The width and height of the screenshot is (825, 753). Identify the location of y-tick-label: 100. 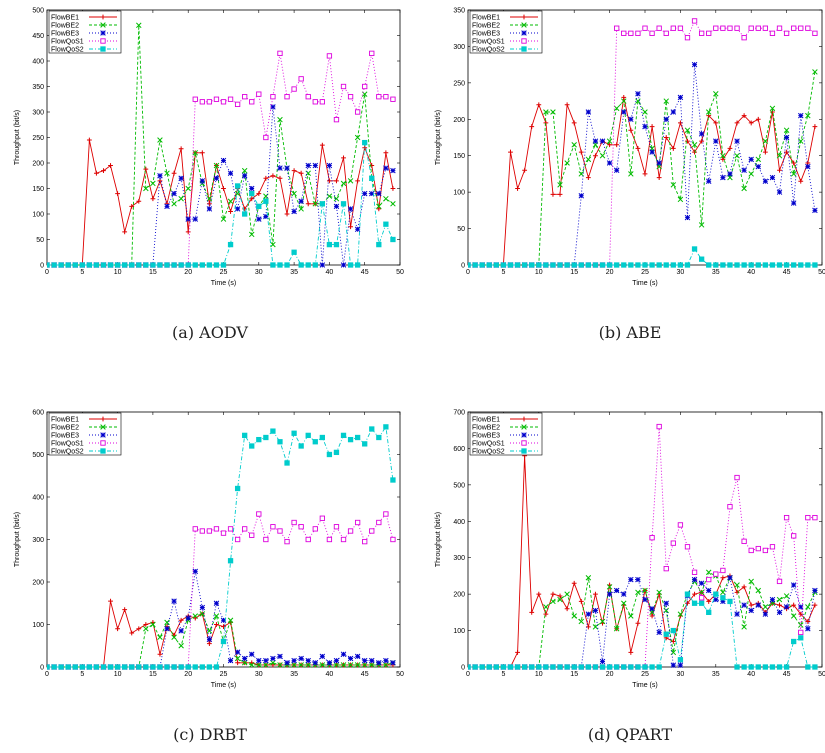
(38, 625).